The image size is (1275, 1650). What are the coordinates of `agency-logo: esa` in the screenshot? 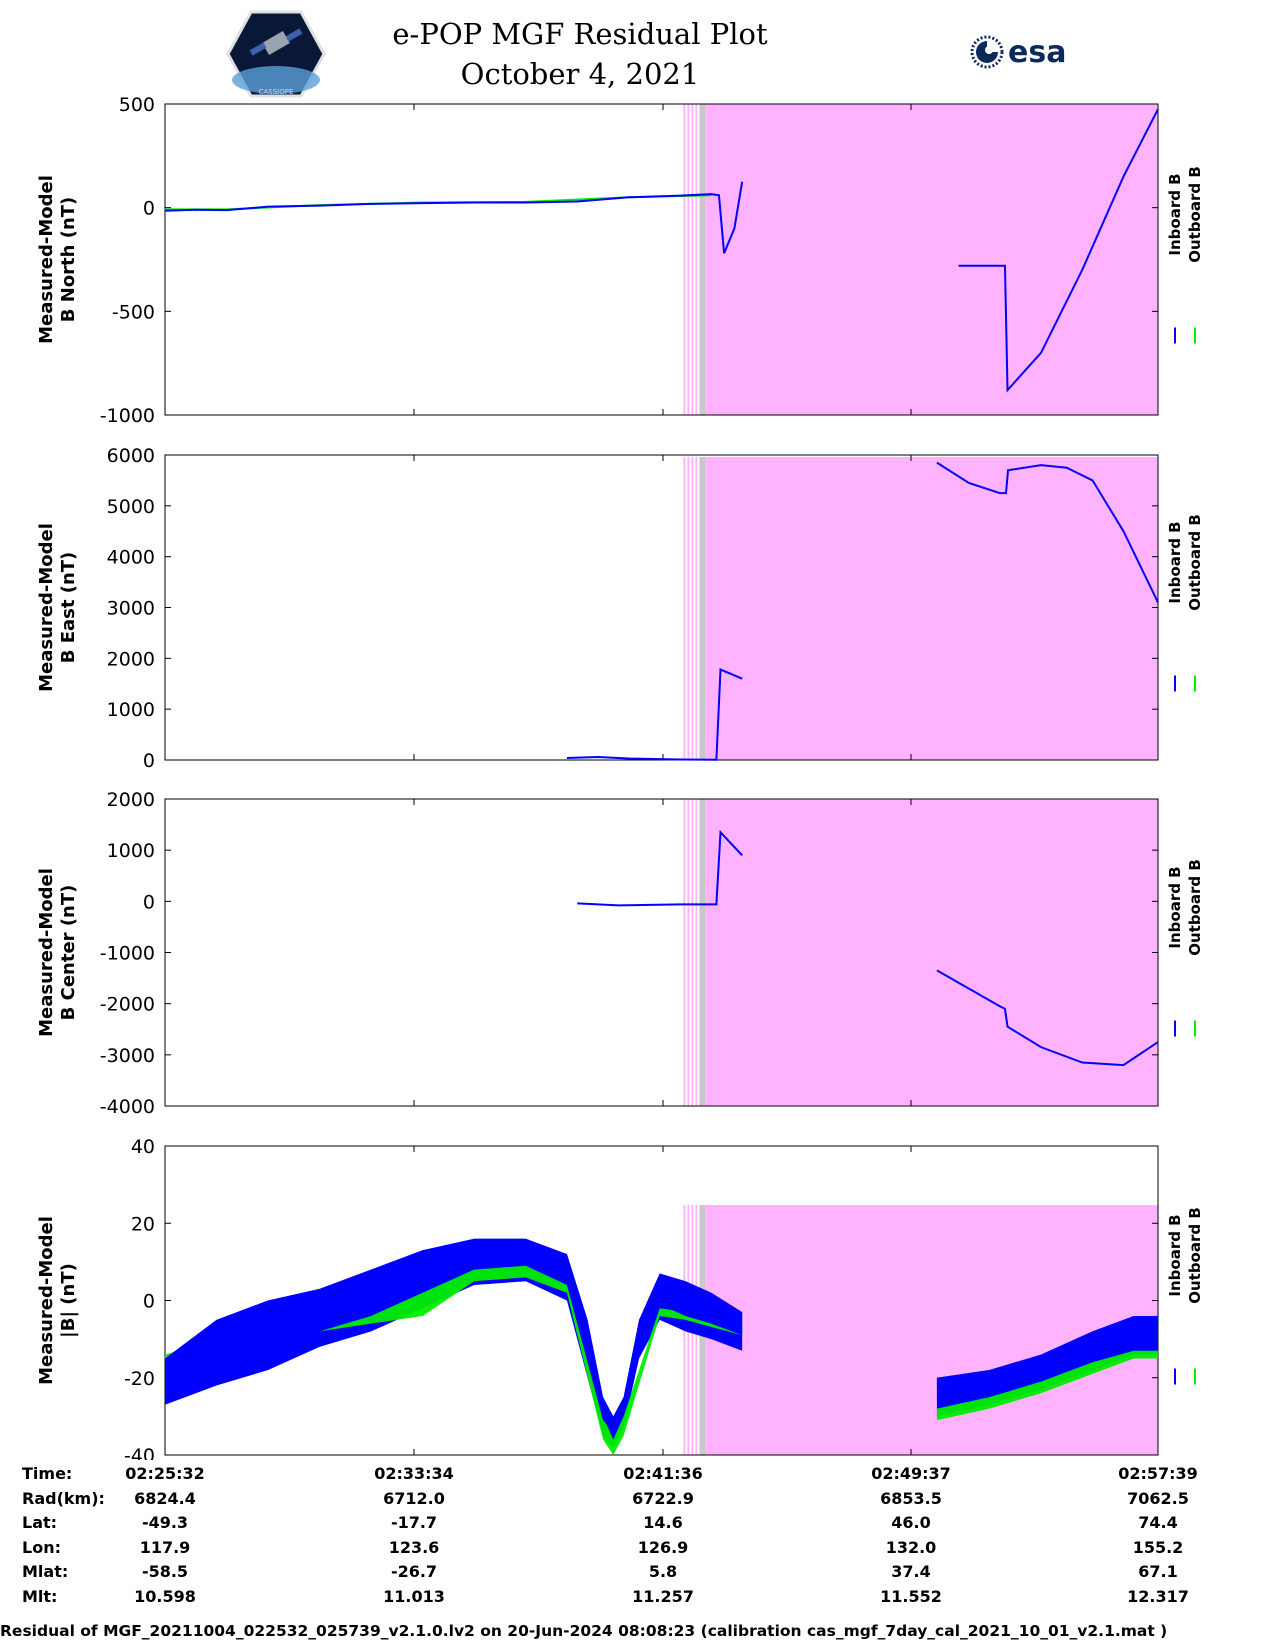 It's located at (1018, 52).